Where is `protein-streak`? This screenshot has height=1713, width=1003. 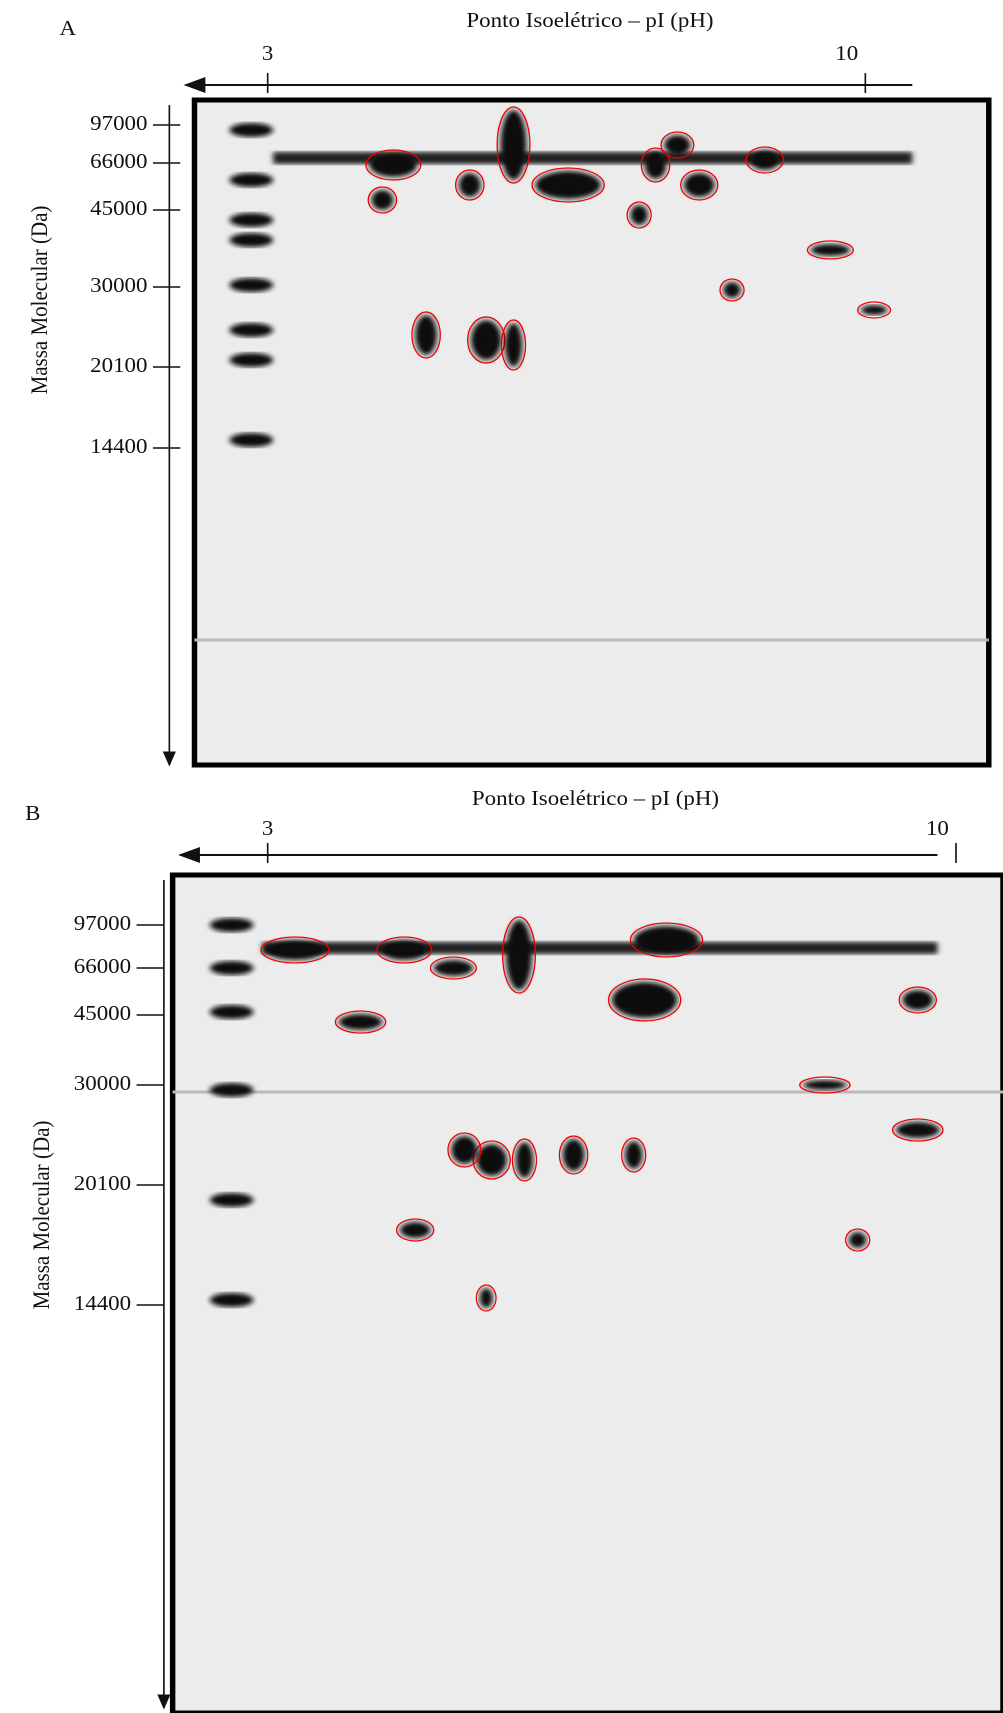
protein-streak is located at coordinates (600, 948).